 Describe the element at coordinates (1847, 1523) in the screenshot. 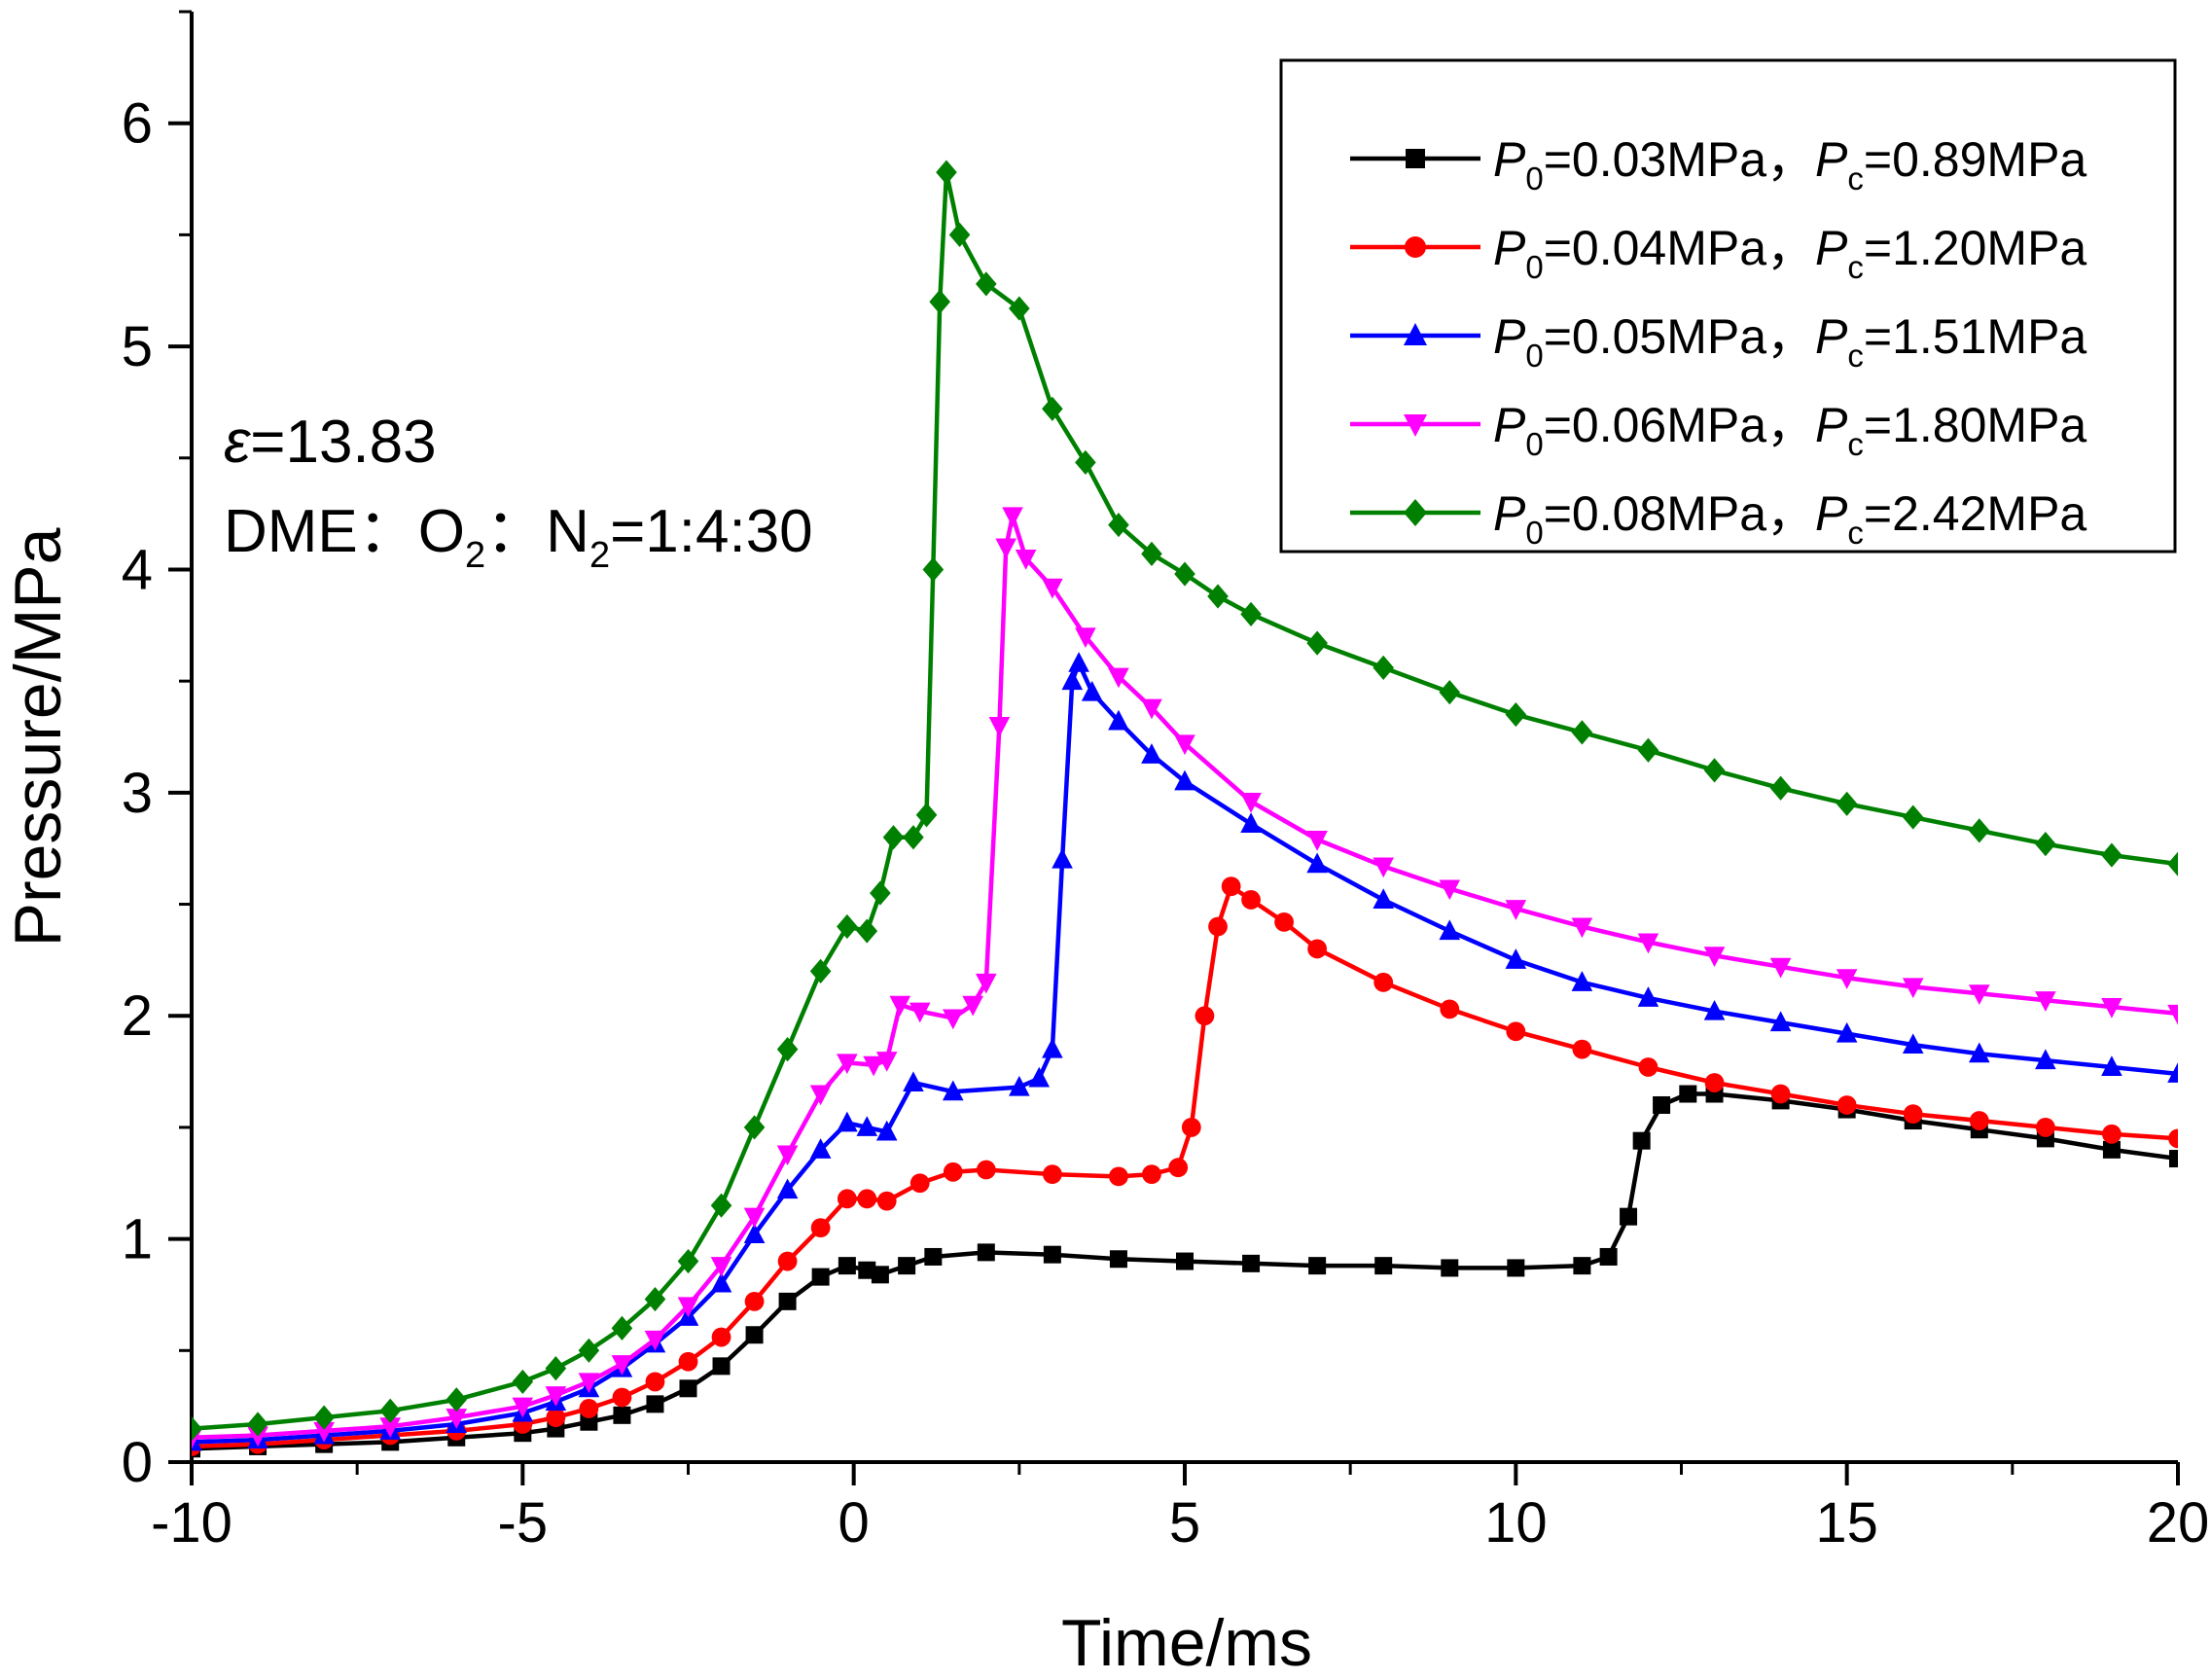

I see `x-tick-label: 15` at that location.